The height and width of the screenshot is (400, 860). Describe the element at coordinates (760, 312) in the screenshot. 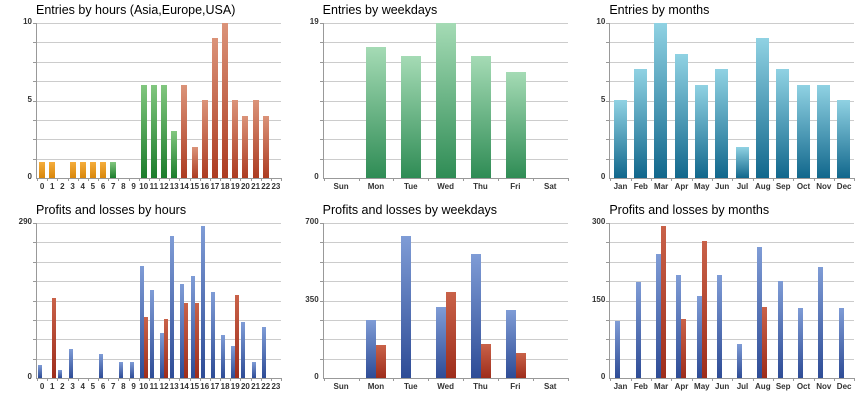

I see `bar-profits-aug` at that location.